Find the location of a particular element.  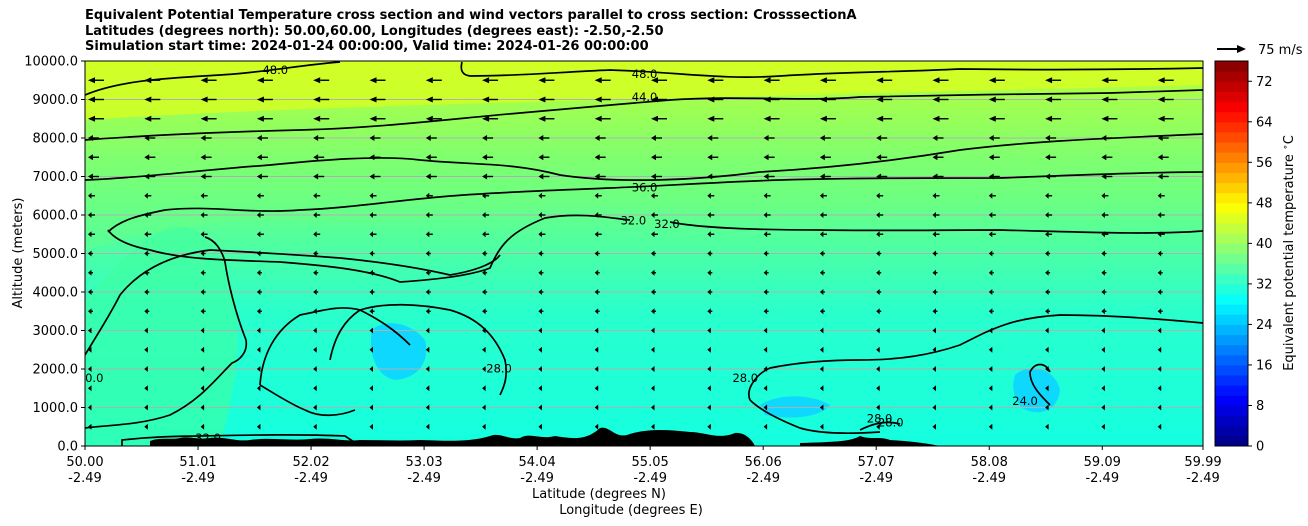

x-tick-label-lat: 59.99 is located at coordinates (1202, 462).